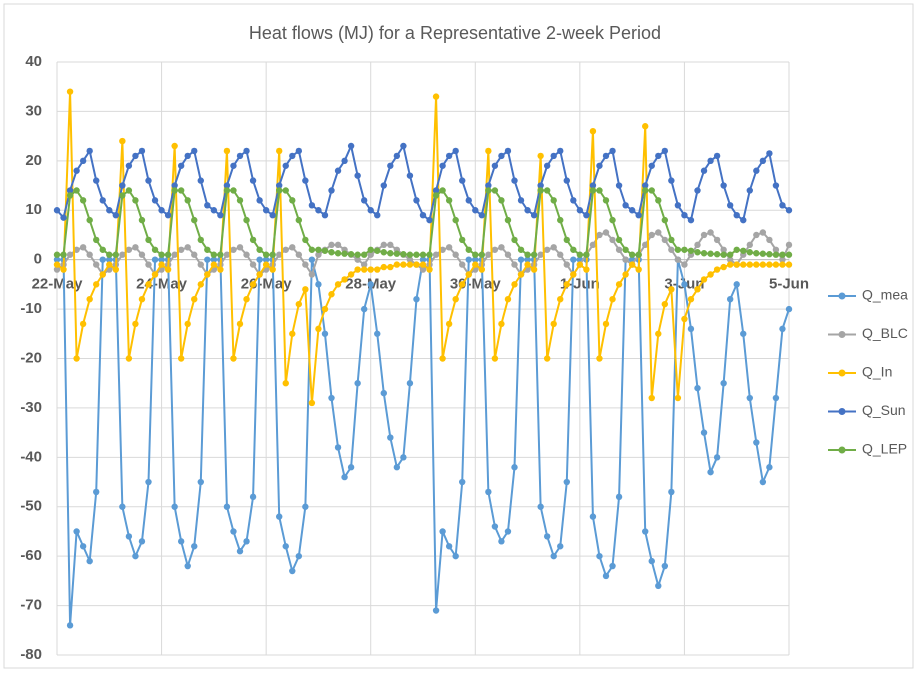 Image resolution: width=918 pixels, height=673 pixels. Describe the element at coordinates (884, 410) in the screenshot. I see `legend-label: Q_Sun` at that location.